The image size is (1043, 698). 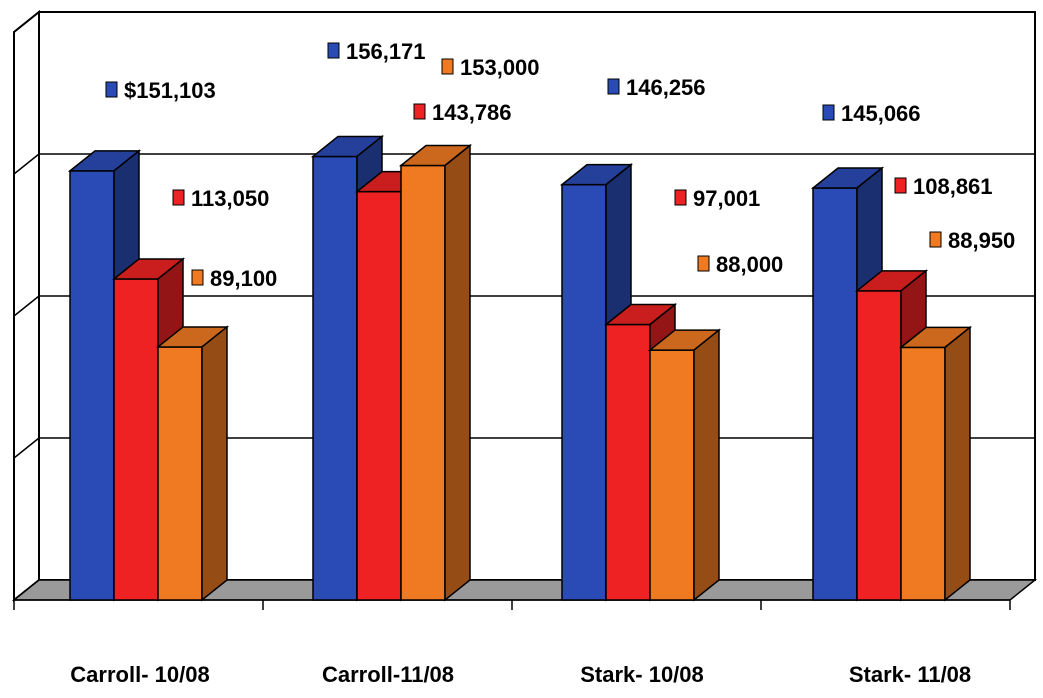 I want to click on data-label: 156,171, so click(x=386, y=51).